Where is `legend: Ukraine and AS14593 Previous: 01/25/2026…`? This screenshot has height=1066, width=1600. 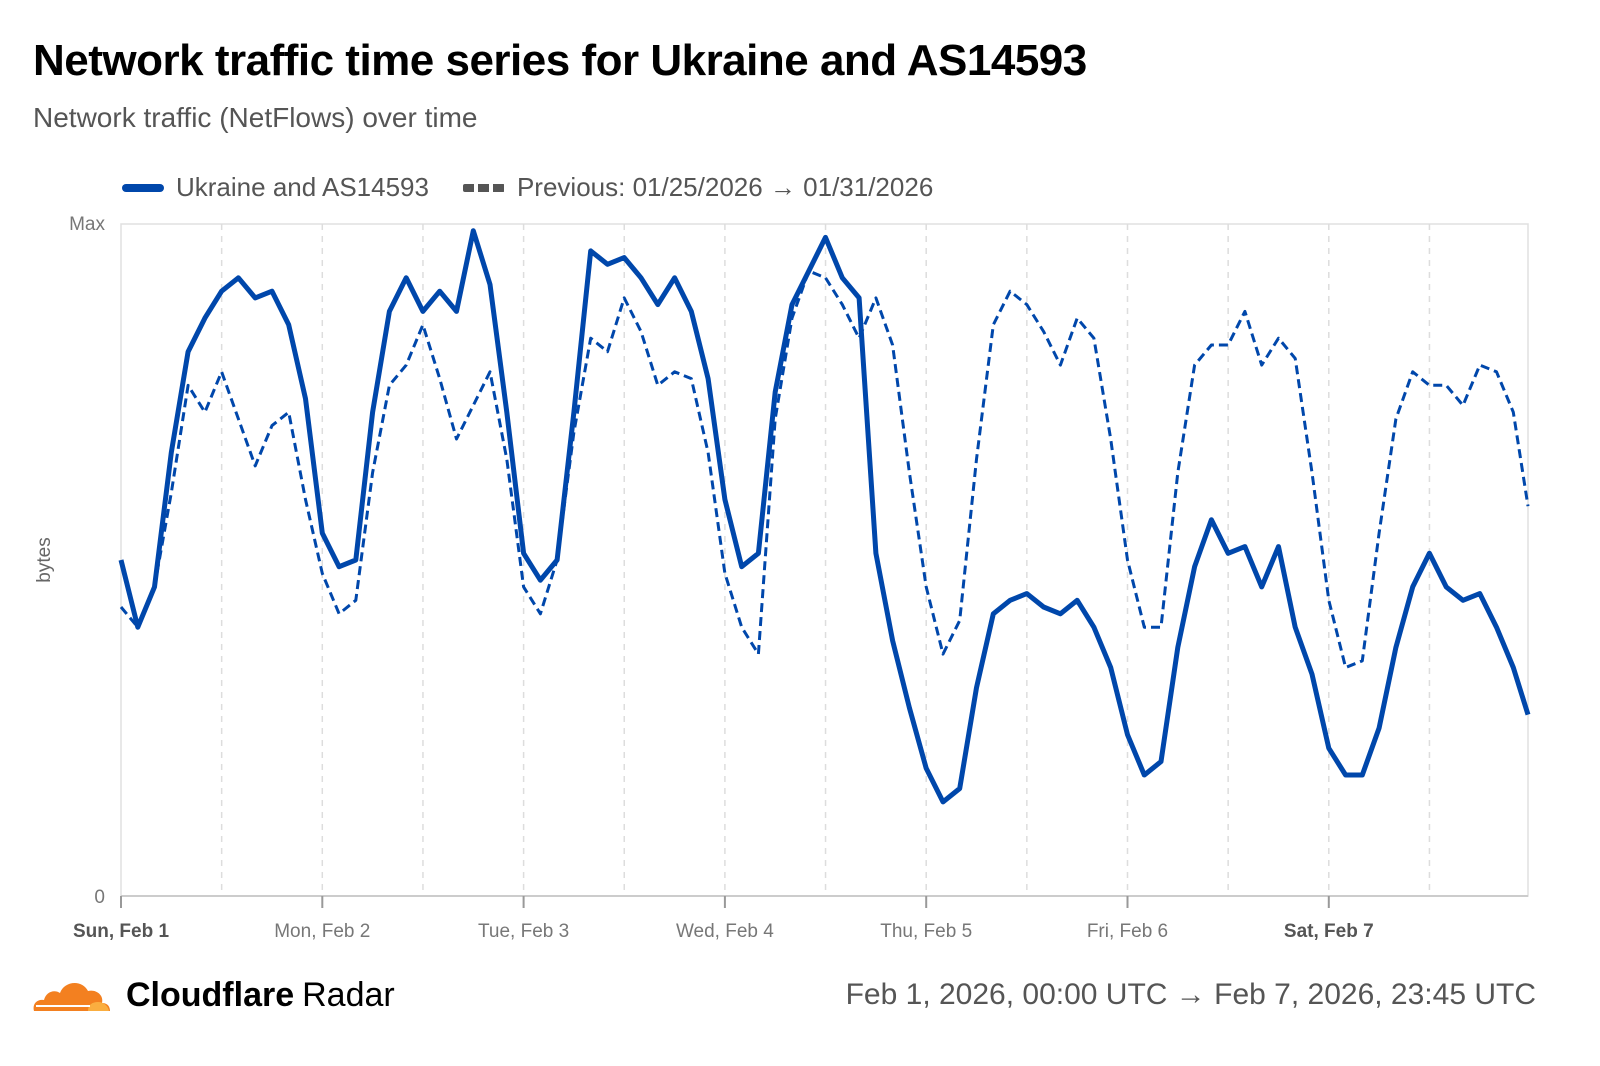
legend: Ukraine and AS14593 Previous: 01/25/2026… is located at coordinates (544, 187).